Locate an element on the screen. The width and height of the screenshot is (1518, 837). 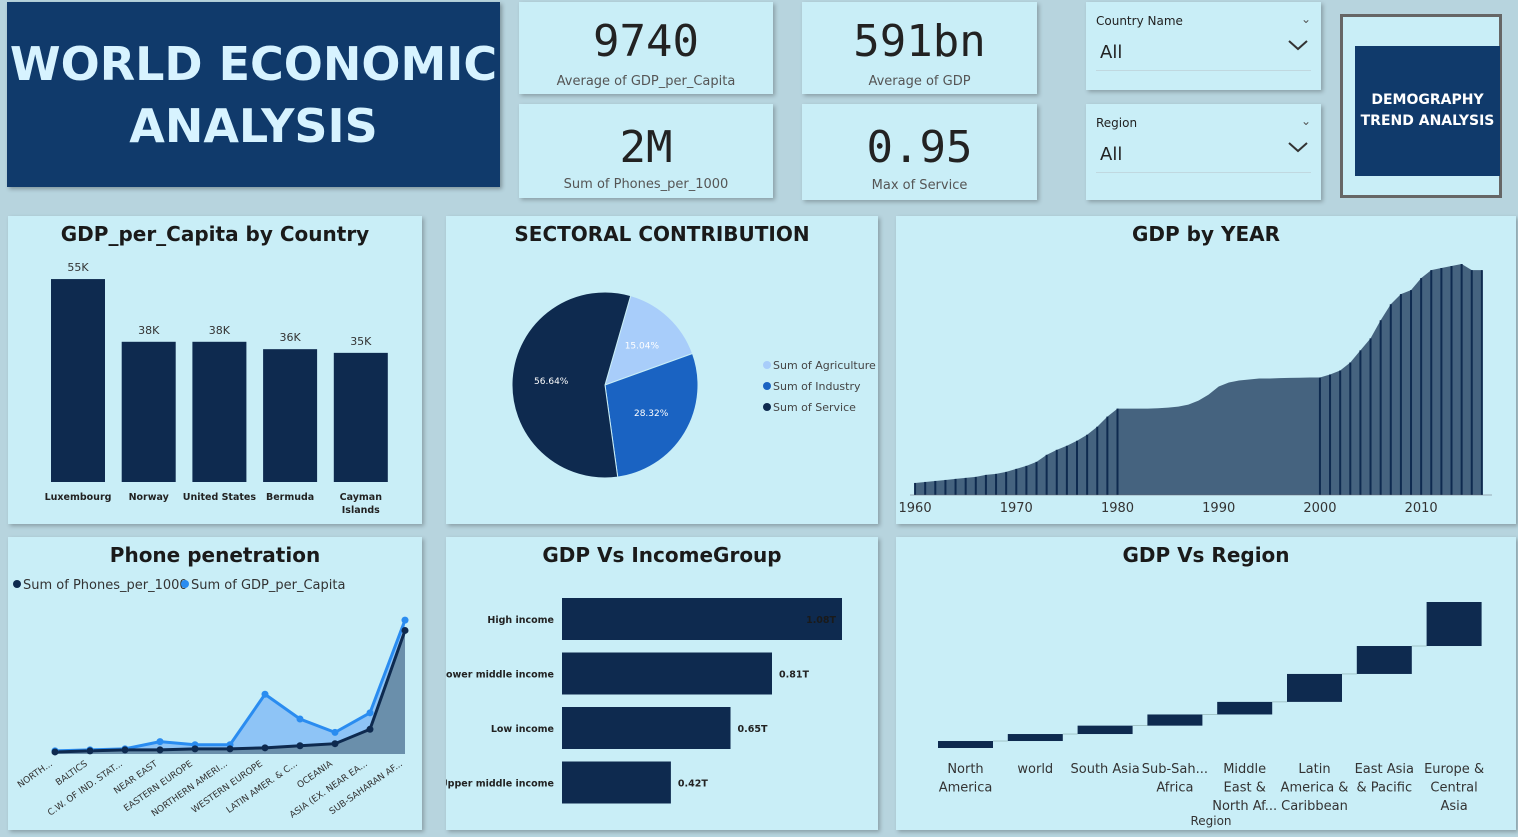
chart-title: SECTORAL CONTRIBUTION is located at coordinates (662, 234).